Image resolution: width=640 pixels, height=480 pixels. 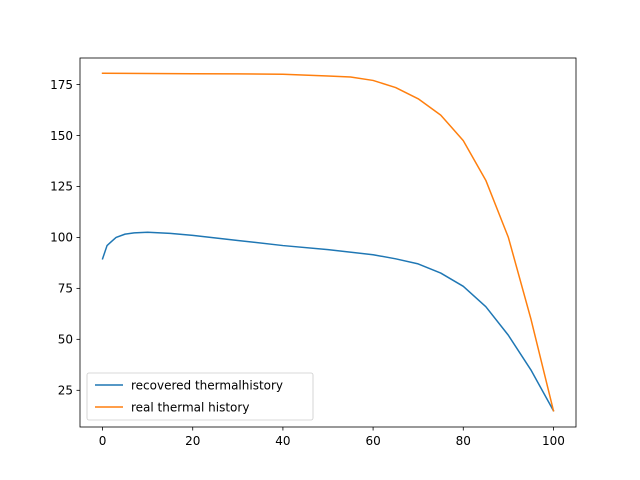 I want to click on x-tick-label: 40, so click(x=282, y=441).